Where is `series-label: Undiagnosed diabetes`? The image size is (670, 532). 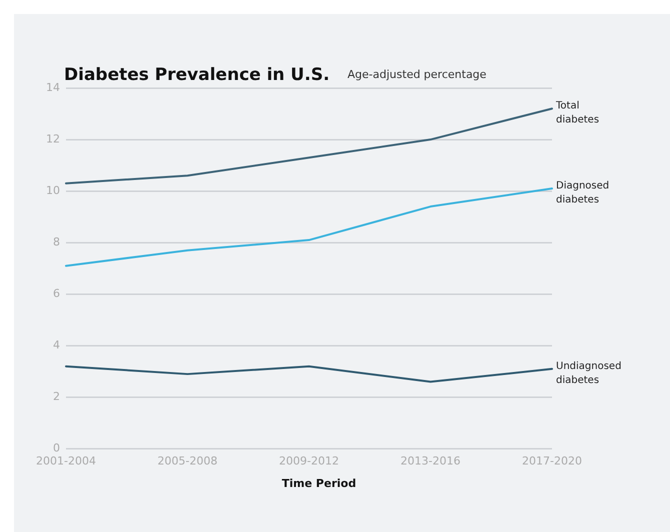
series-label: Undiagnosed diabetes is located at coordinates (589, 373).